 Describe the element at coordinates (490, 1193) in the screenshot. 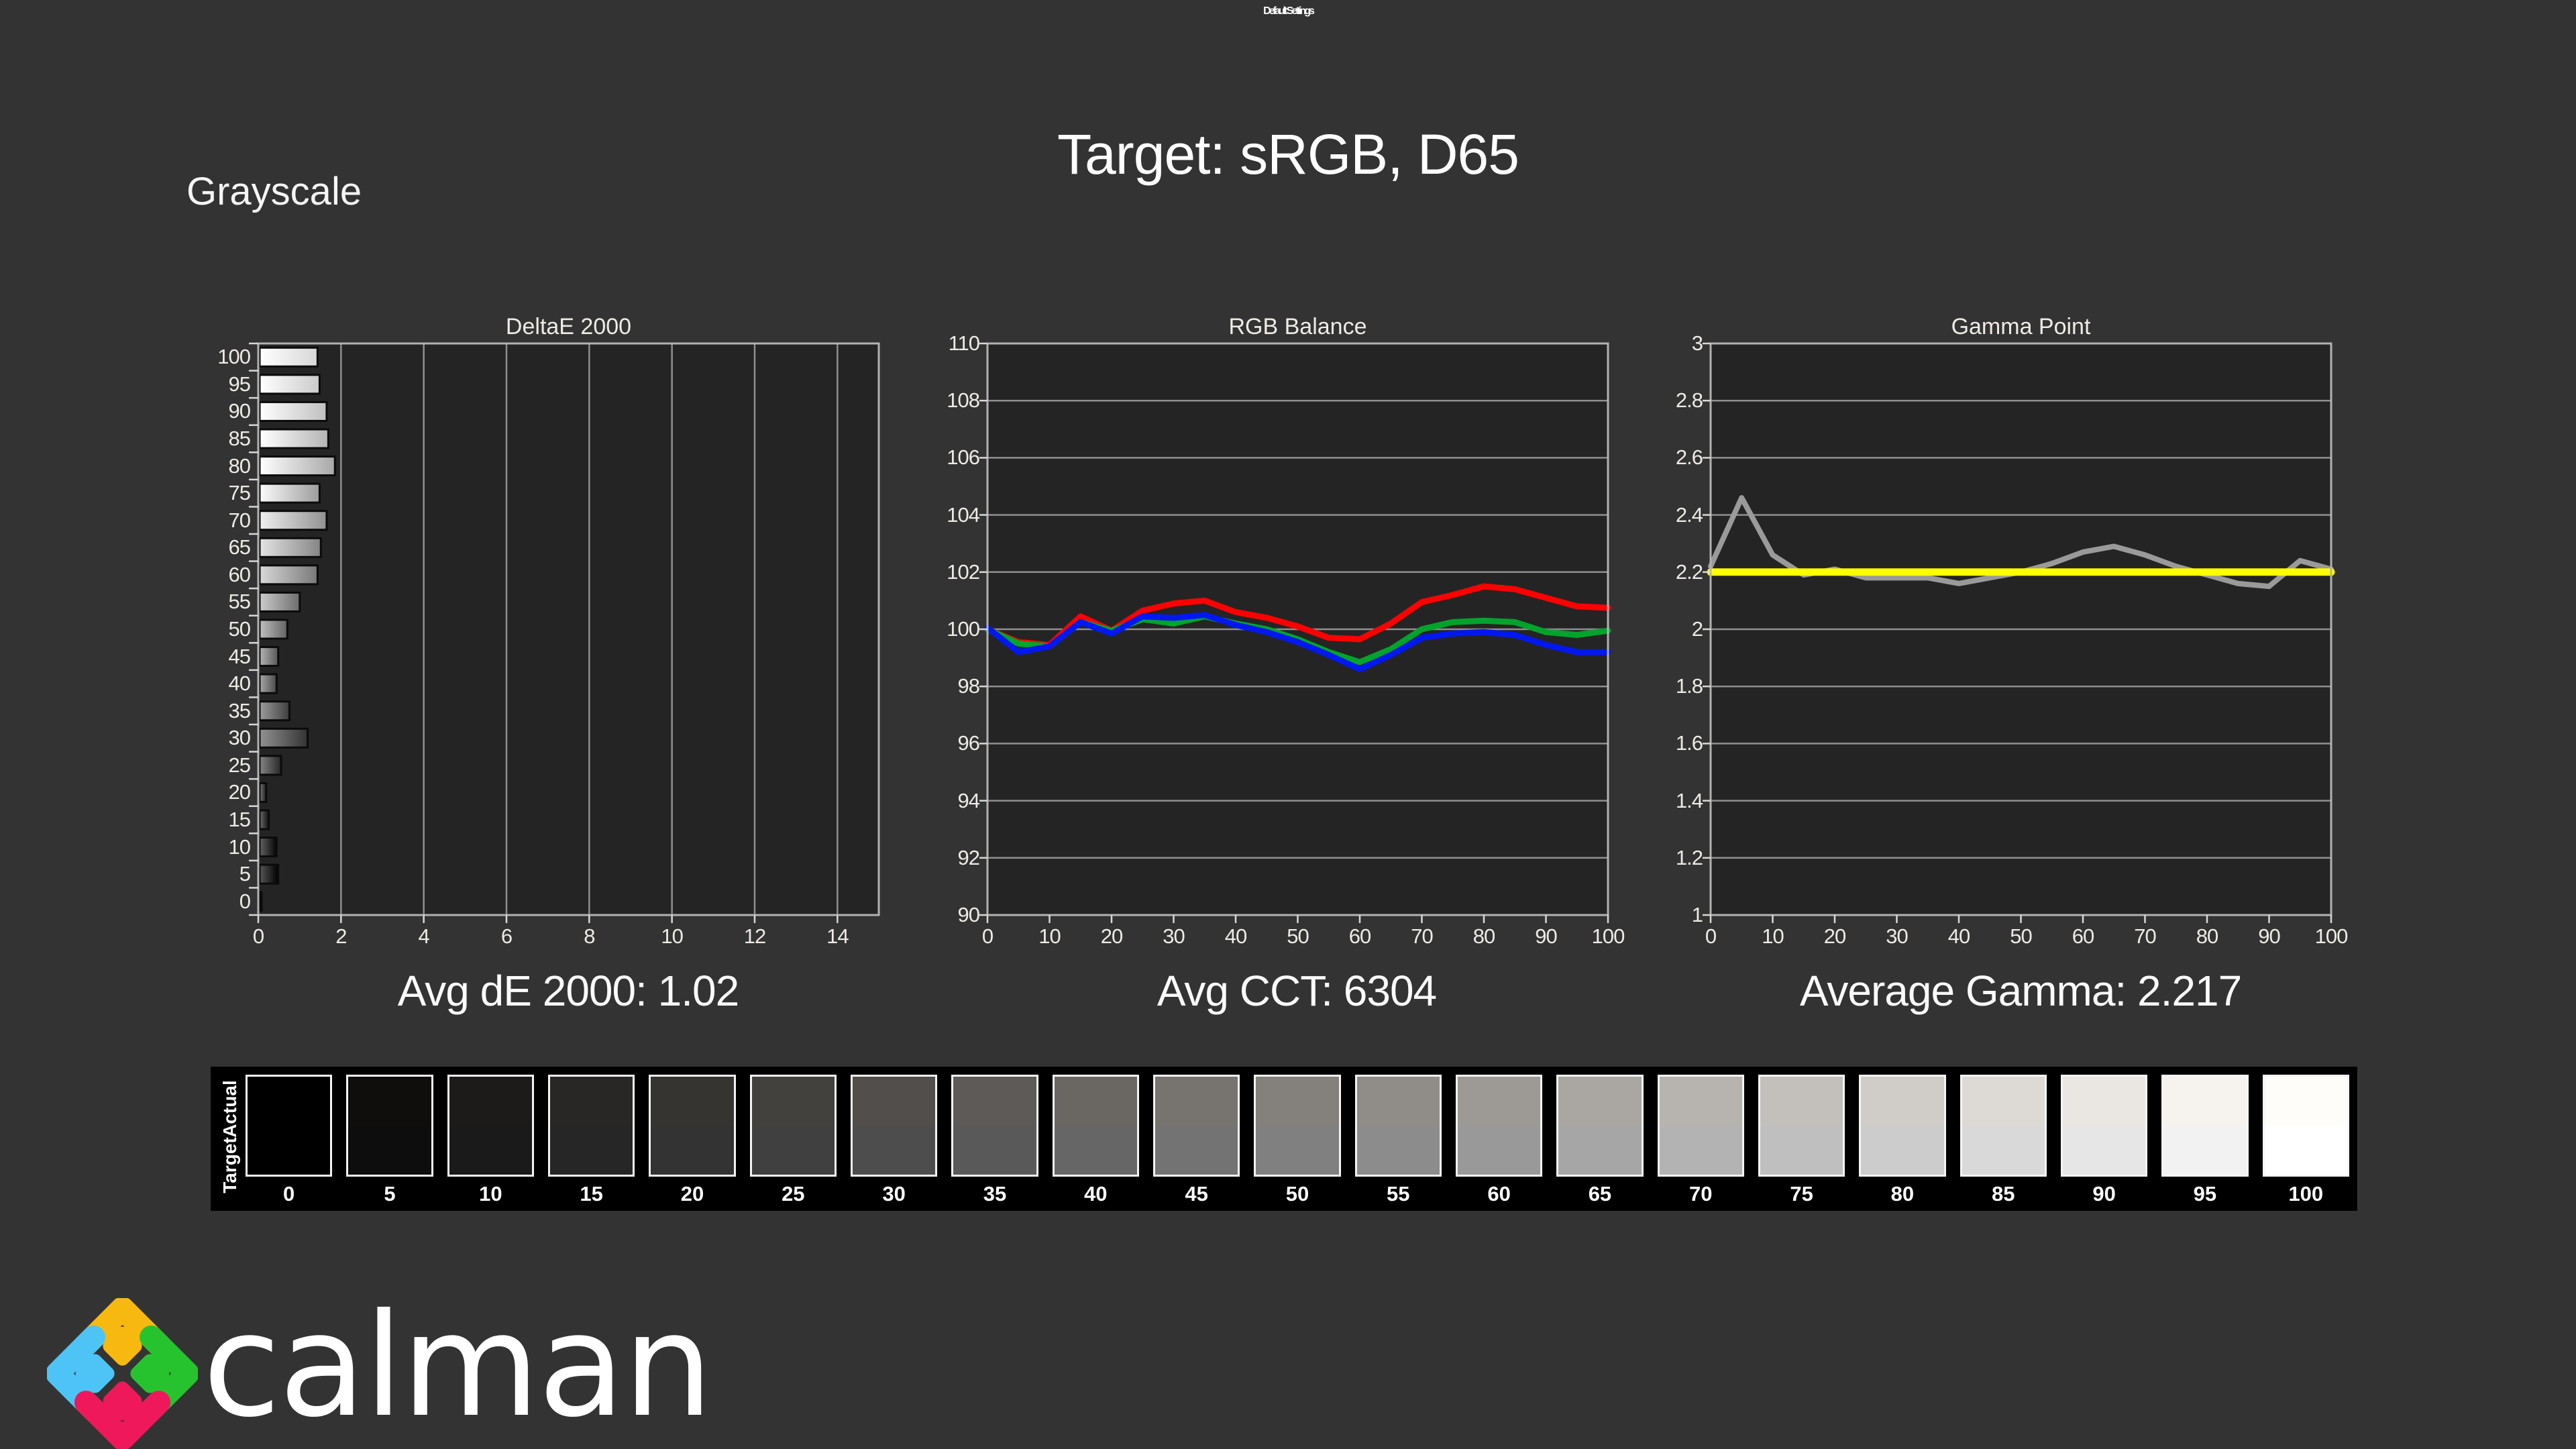

I see `swatch-label-10: 10` at that location.